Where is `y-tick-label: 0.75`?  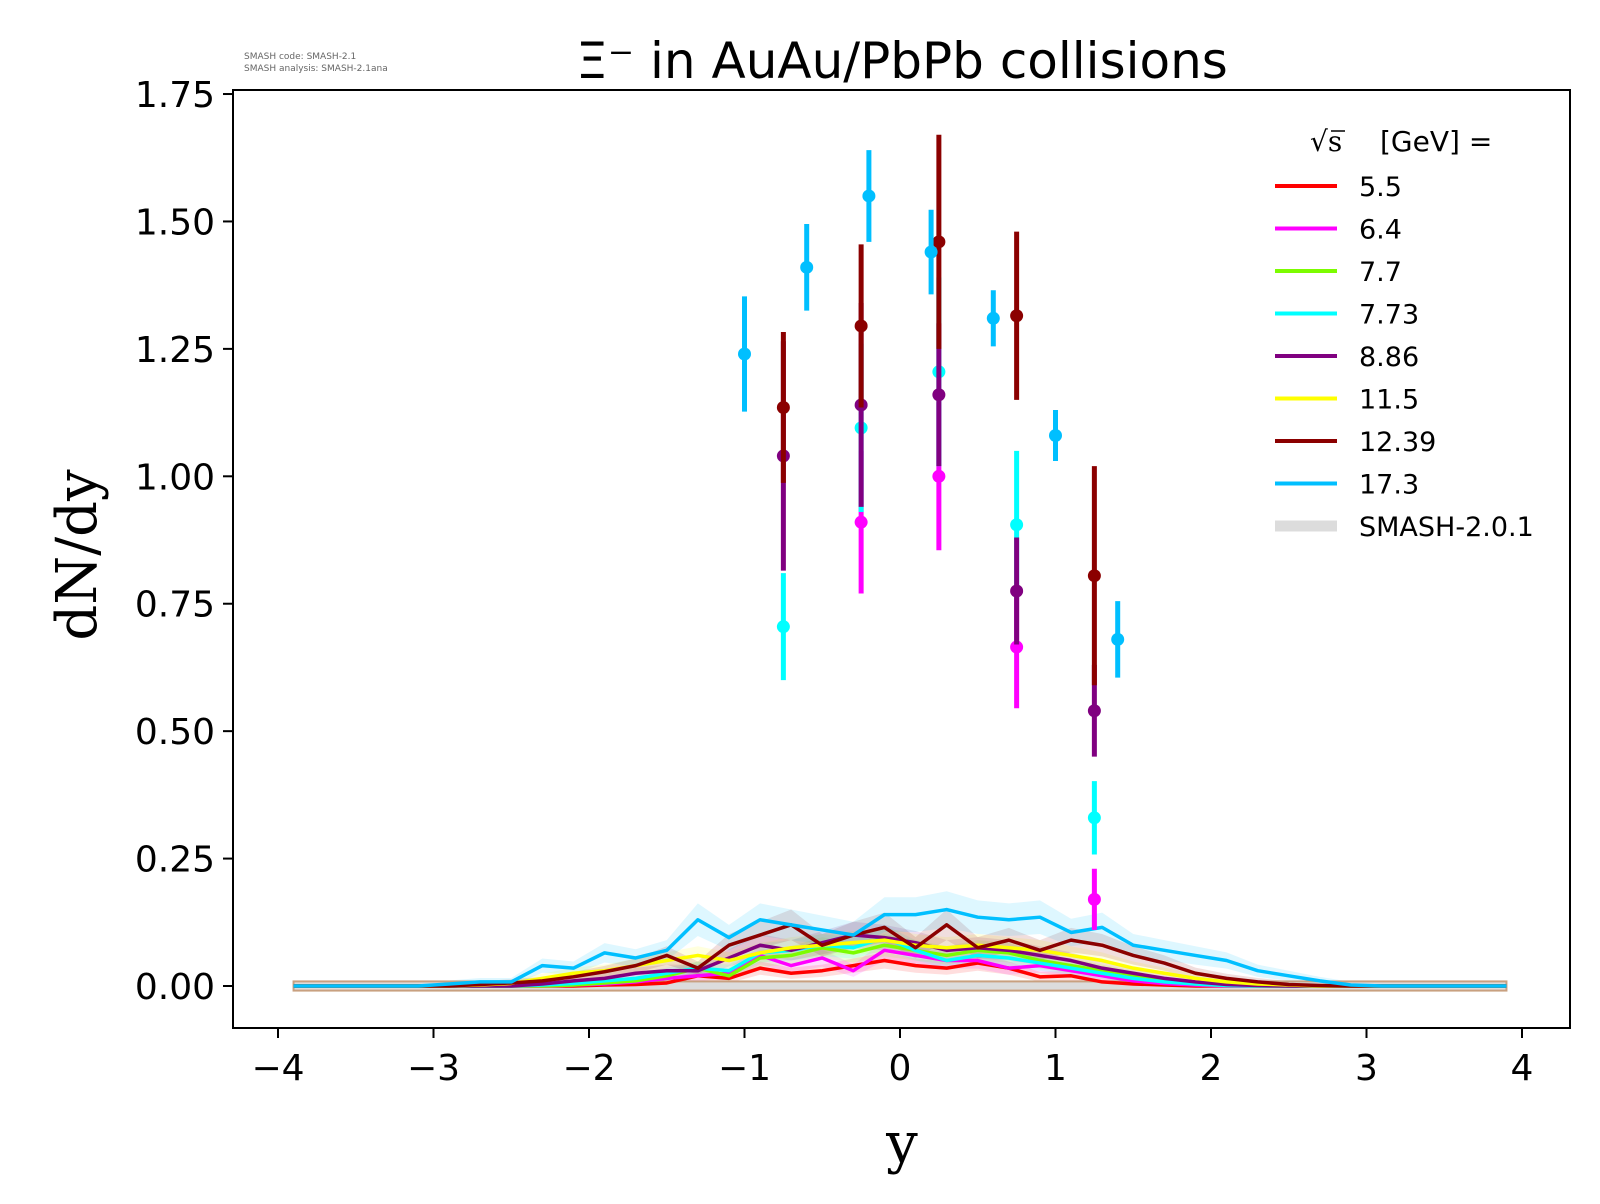 y-tick-label: 0.75 is located at coordinates (175, 605).